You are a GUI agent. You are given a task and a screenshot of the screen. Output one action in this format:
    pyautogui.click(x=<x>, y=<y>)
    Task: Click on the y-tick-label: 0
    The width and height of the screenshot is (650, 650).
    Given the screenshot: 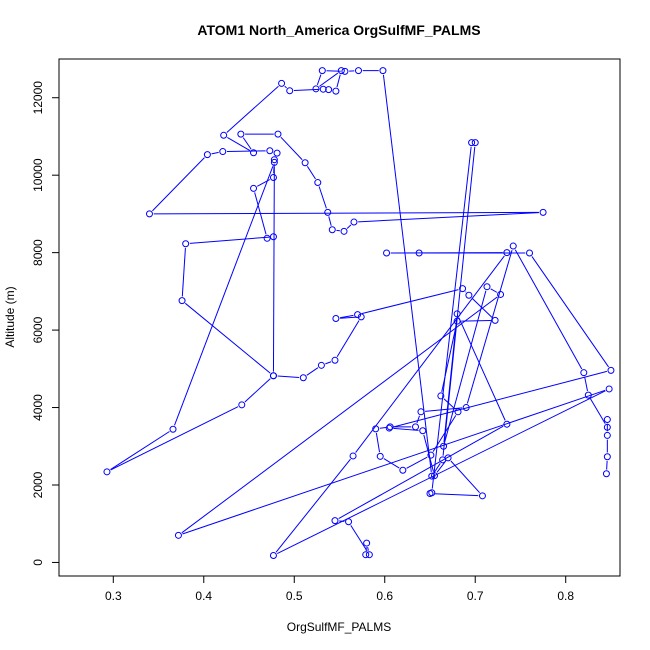 What is the action you would take?
    pyautogui.click(x=38, y=562)
    